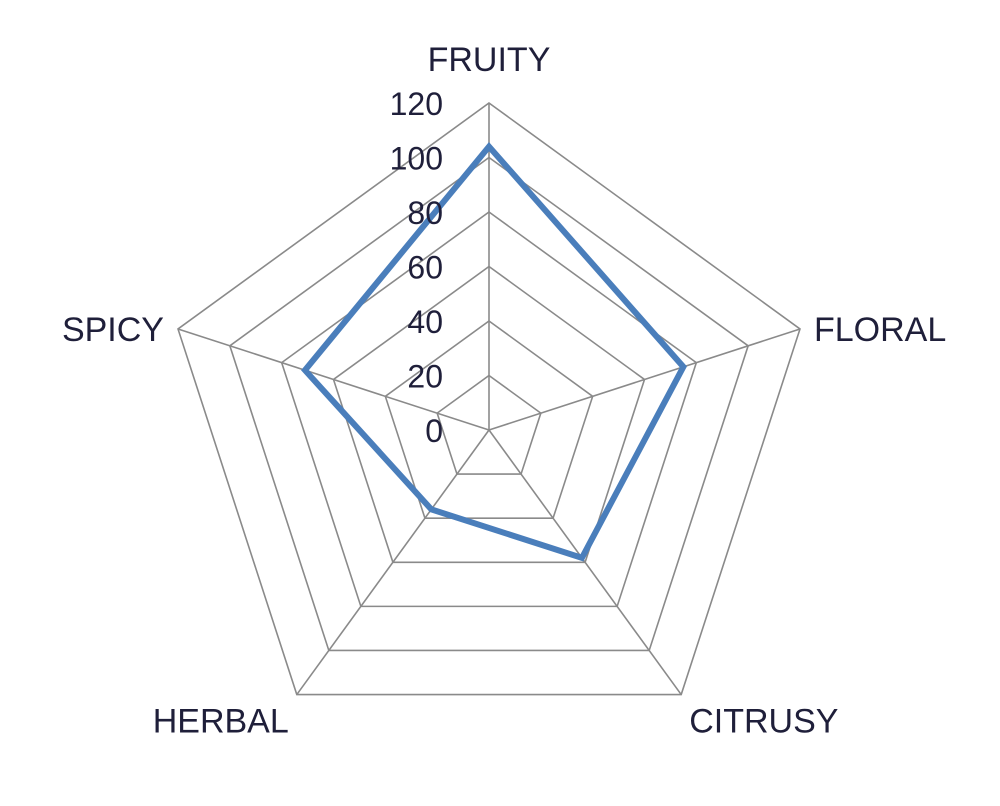 This screenshot has width=1000, height=806. I want to click on tick-labels: 0 20 40 60 80 100 120, so click(416, 267).